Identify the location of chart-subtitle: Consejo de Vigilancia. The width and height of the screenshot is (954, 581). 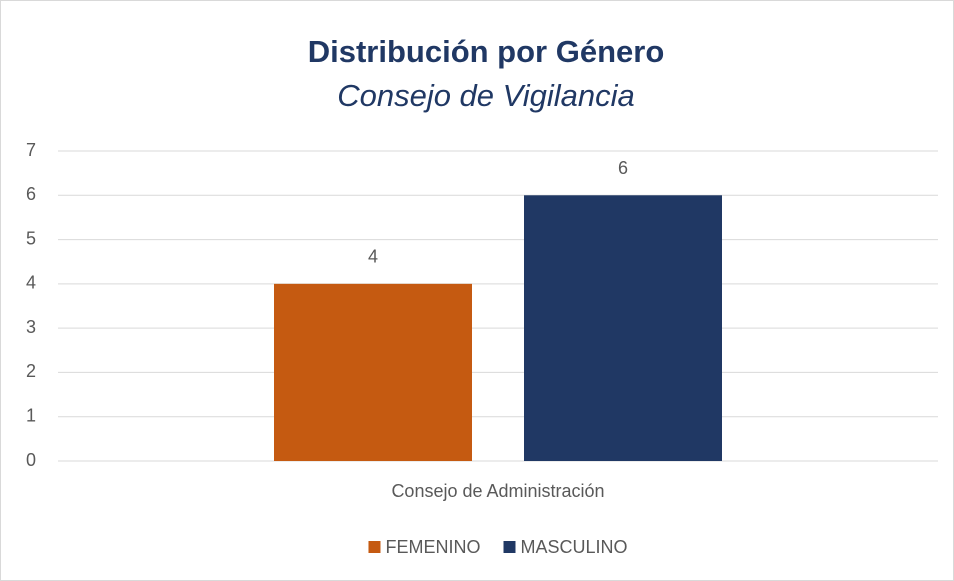
(486, 95).